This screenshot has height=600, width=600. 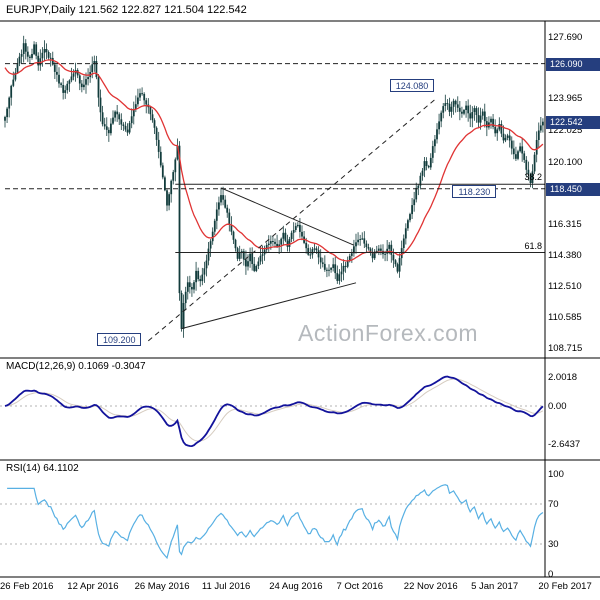 What do you see at coordinates (430, 586) in the screenshot?
I see `x-axis-date: 22 Nov 2016` at bounding box center [430, 586].